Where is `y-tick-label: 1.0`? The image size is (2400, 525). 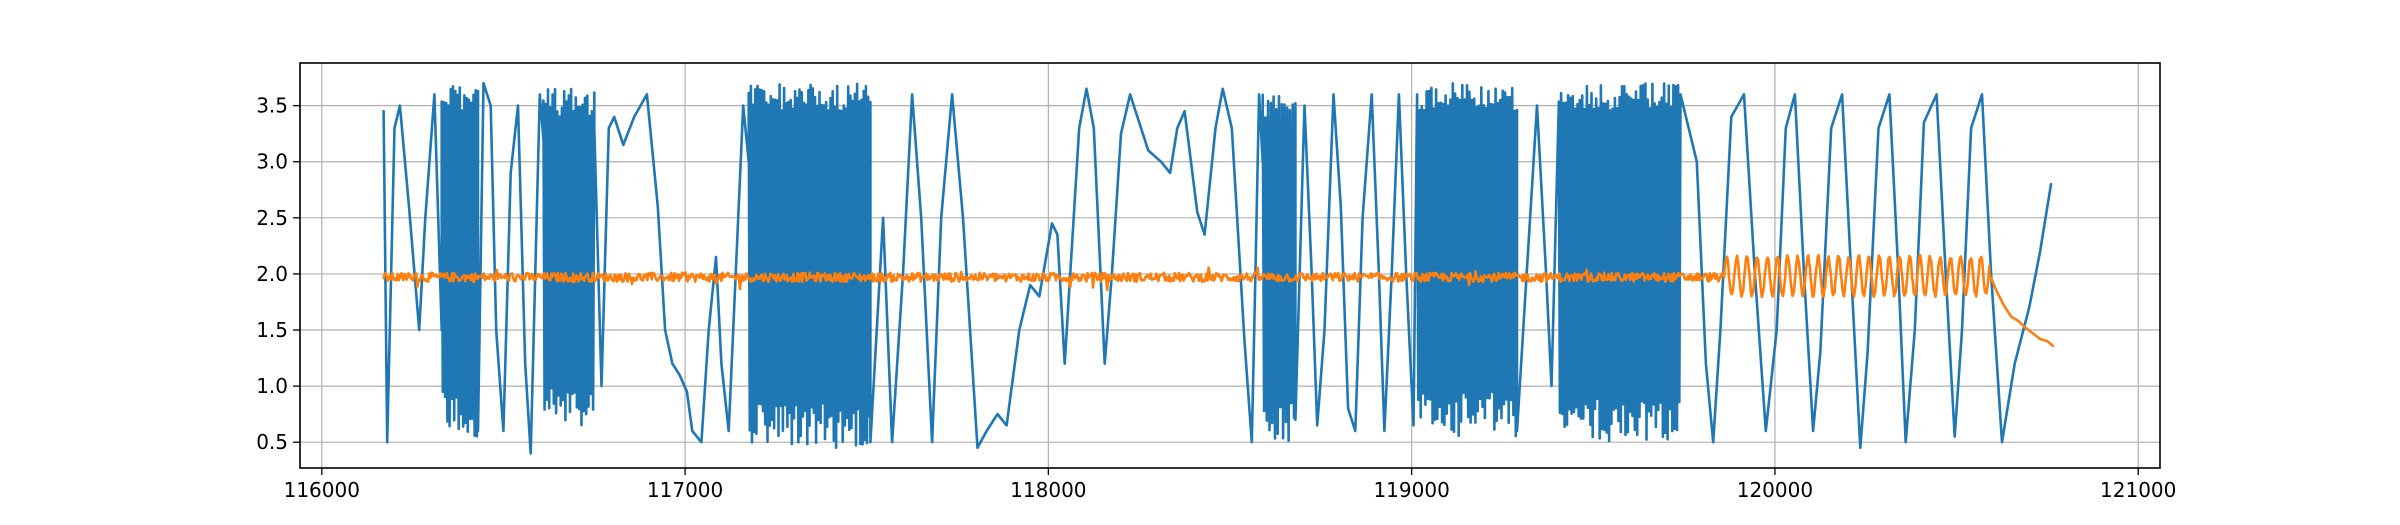
y-tick-label: 1.0 is located at coordinates (272, 386).